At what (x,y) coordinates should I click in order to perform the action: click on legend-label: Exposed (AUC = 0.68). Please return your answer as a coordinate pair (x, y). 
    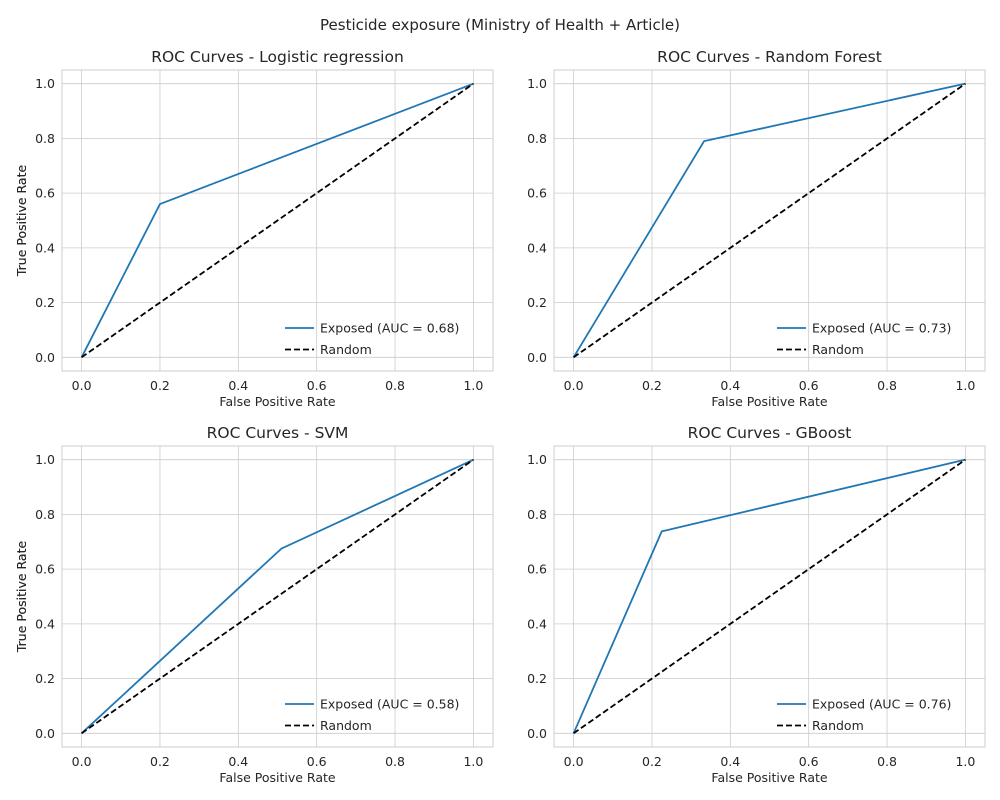
    Looking at the image, I should click on (389, 328).